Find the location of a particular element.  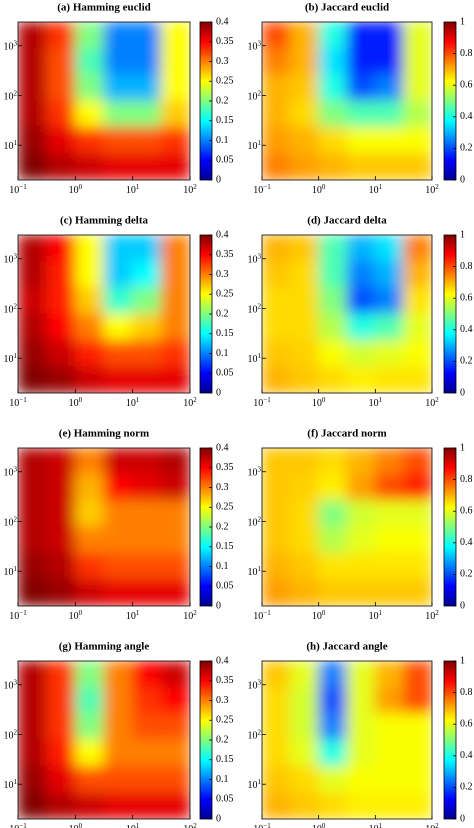

colorbar is located at coordinates (450, 314).